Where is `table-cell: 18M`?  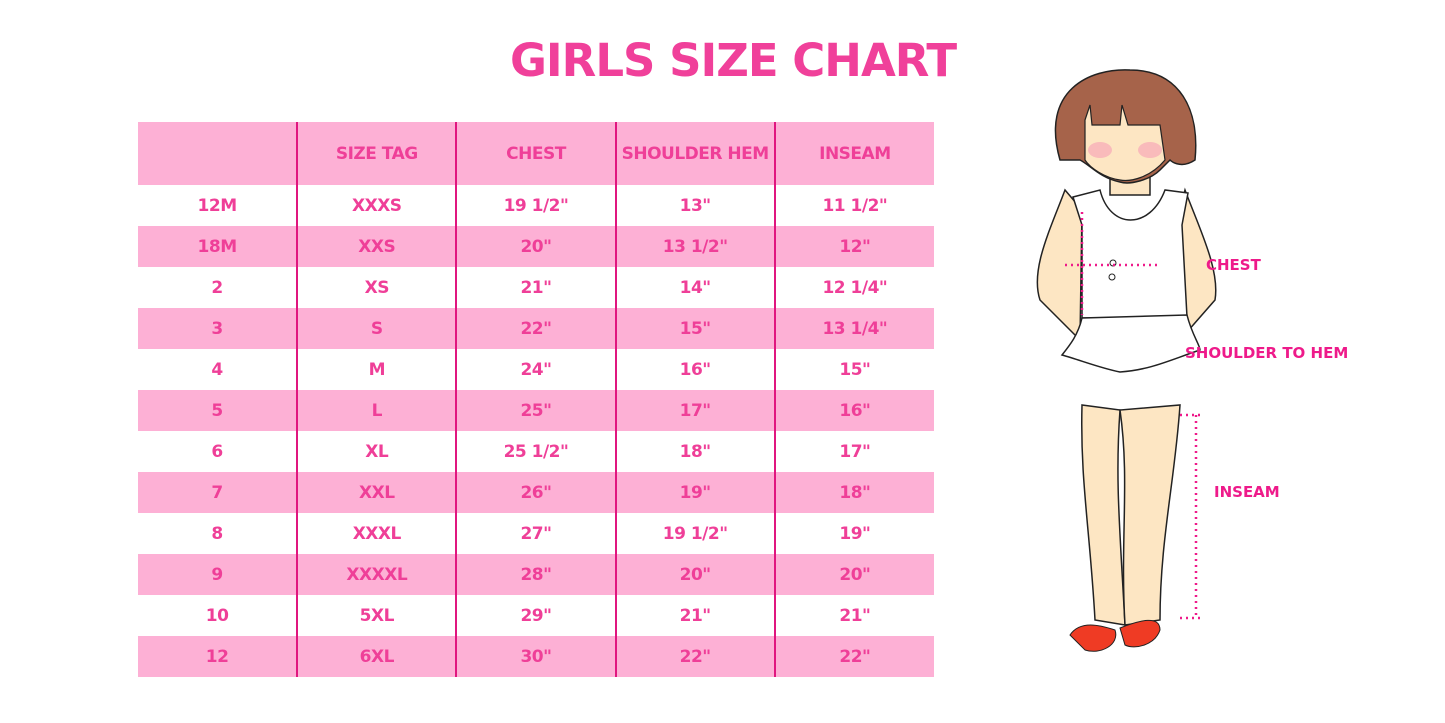
table-cell: 18M is located at coordinates (218, 246).